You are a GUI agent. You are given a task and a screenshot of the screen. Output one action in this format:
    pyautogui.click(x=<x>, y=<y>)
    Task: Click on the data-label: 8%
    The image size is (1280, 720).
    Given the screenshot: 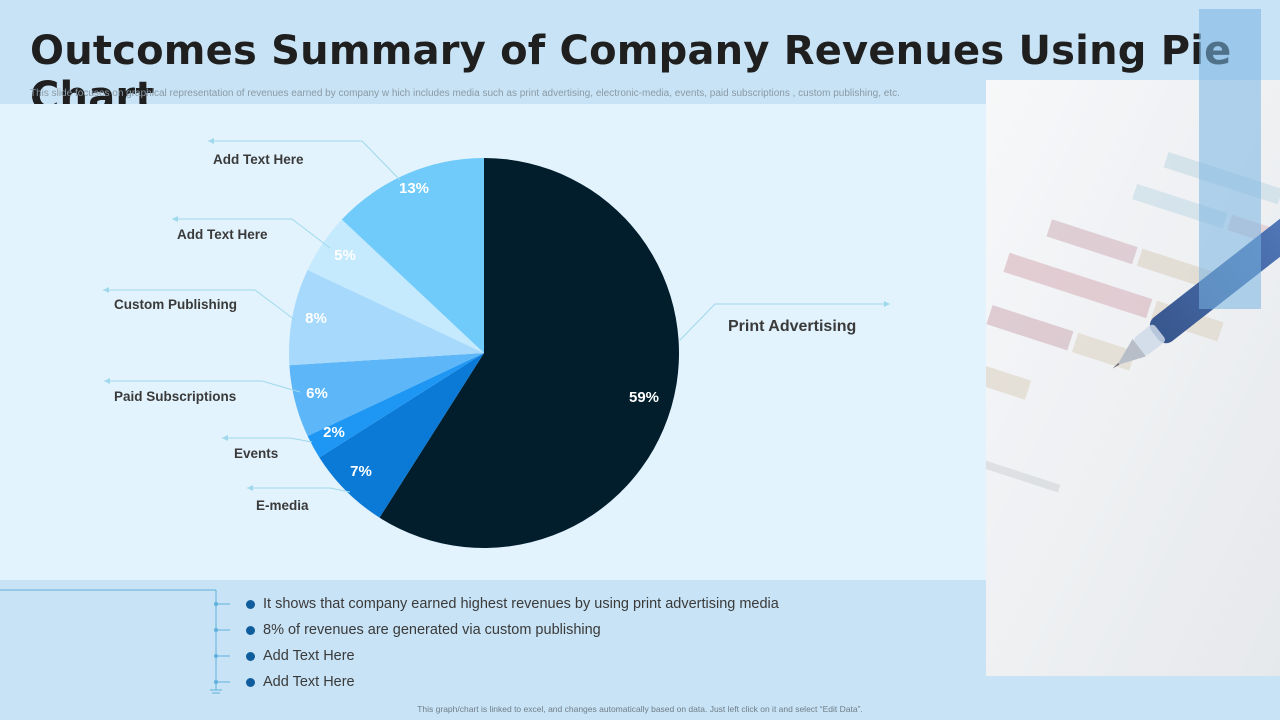 What is the action you would take?
    pyautogui.click(x=316, y=318)
    